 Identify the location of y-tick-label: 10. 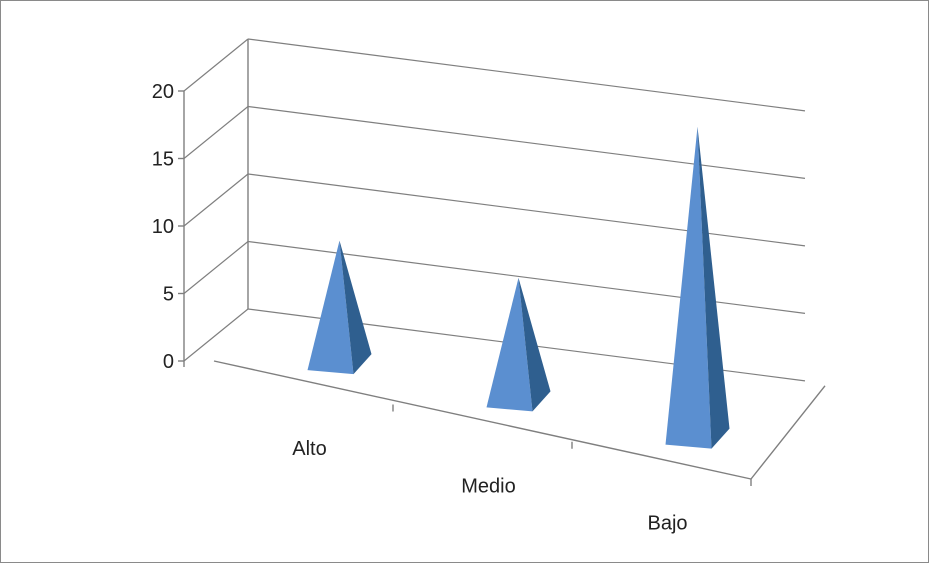
(163, 227).